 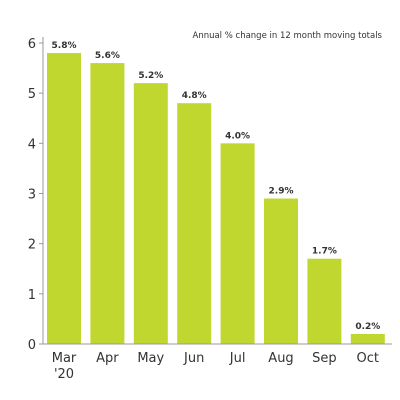 I want to click on y-tick-label: 1, so click(x=32, y=295).